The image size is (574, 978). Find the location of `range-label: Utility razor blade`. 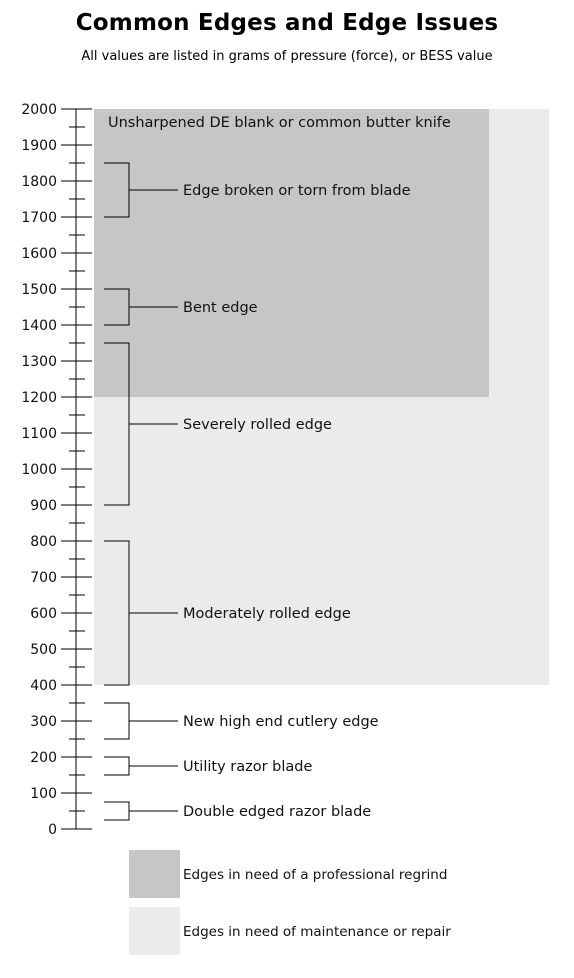

range-label: Utility razor blade is located at coordinates (247, 767).